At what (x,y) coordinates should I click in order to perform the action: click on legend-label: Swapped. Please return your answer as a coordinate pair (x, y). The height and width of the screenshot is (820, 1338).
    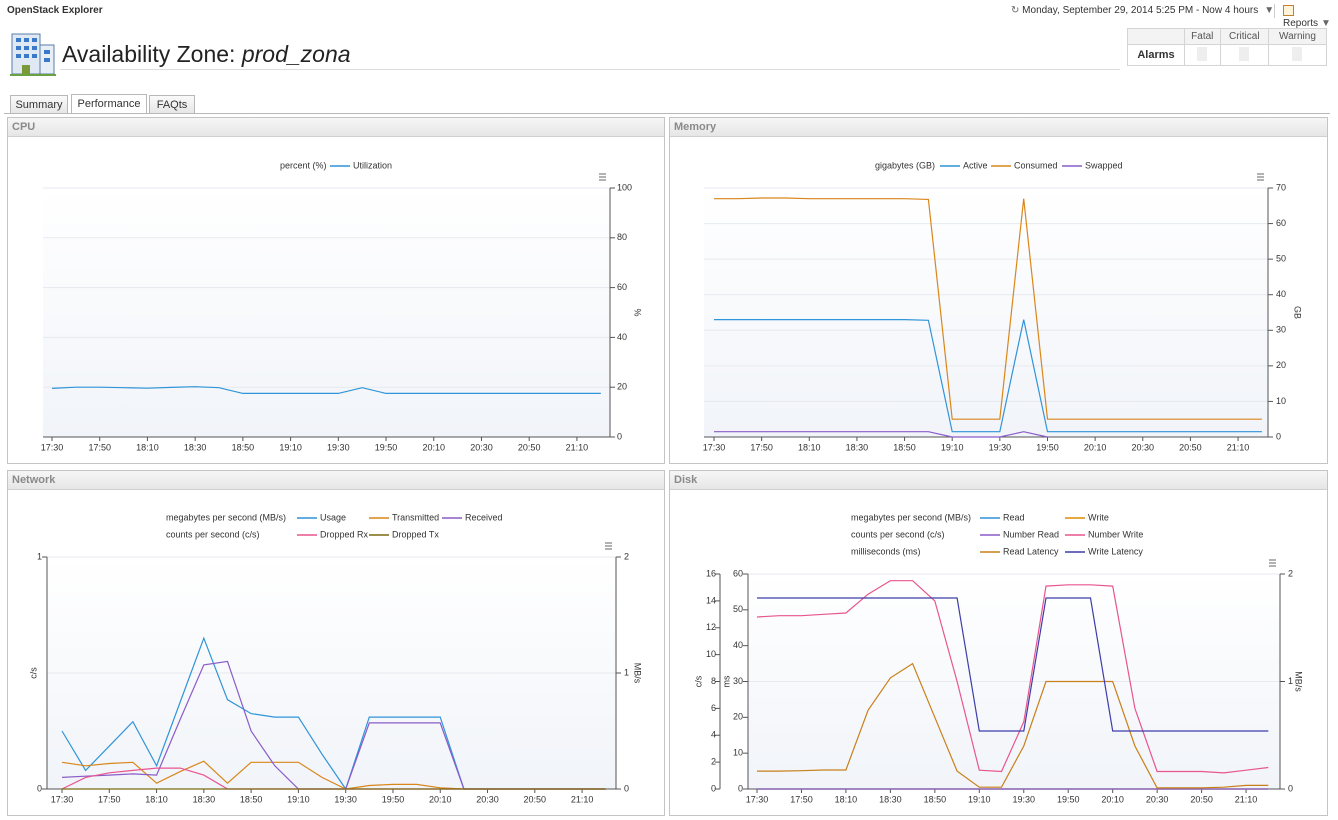
    Looking at the image, I should click on (1104, 165).